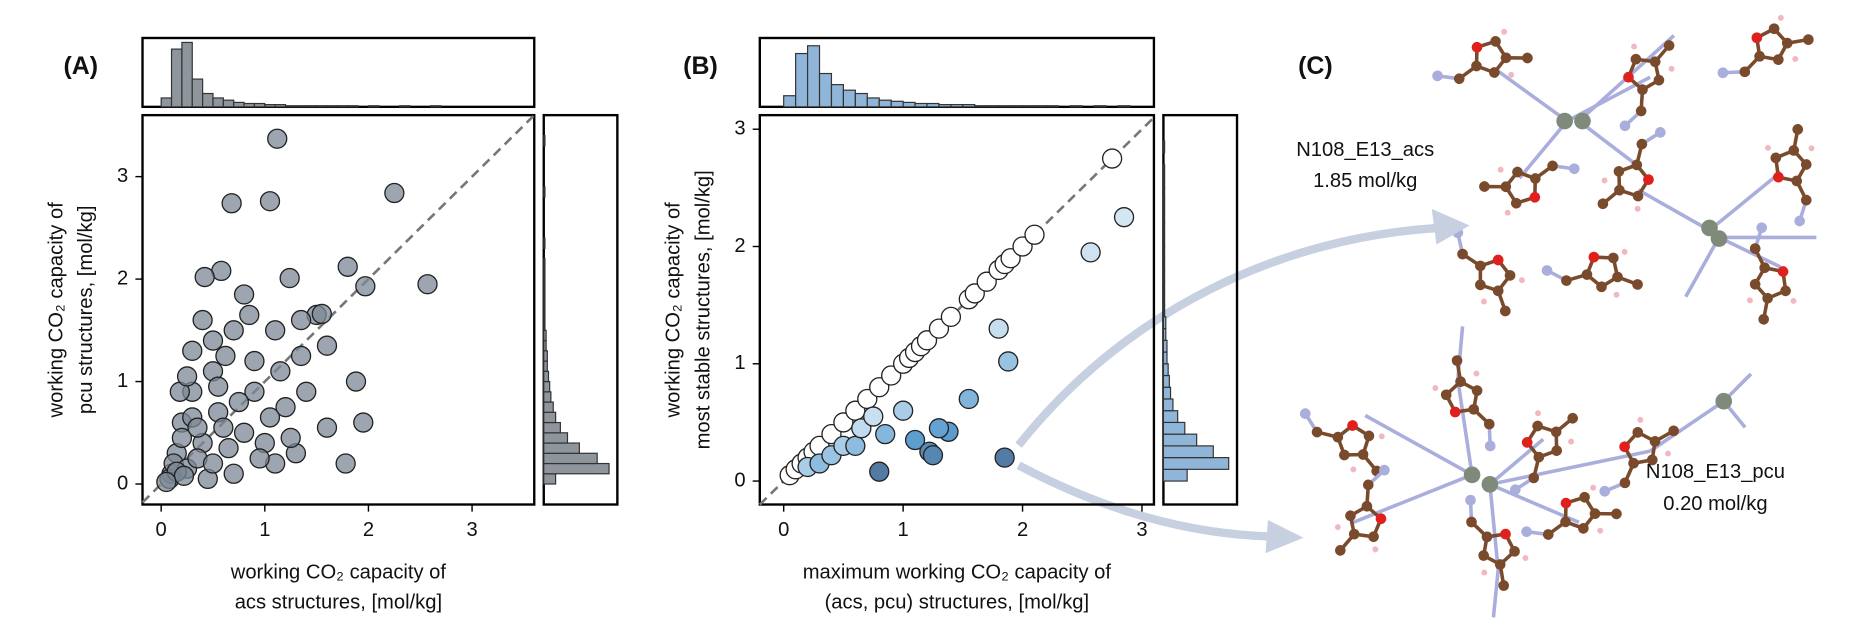 The width and height of the screenshot is (1852, 644). Describe the element at coordinates (700, 66) in the screenshot. I see `panel-label: (B)` at that location.